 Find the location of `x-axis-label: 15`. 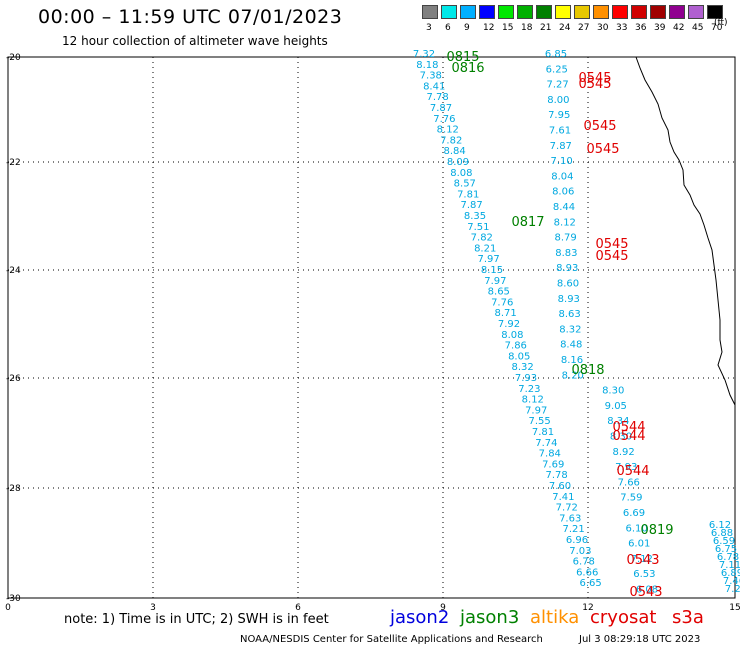

x-axis-label: 15 is located at coordinates (734, 608).